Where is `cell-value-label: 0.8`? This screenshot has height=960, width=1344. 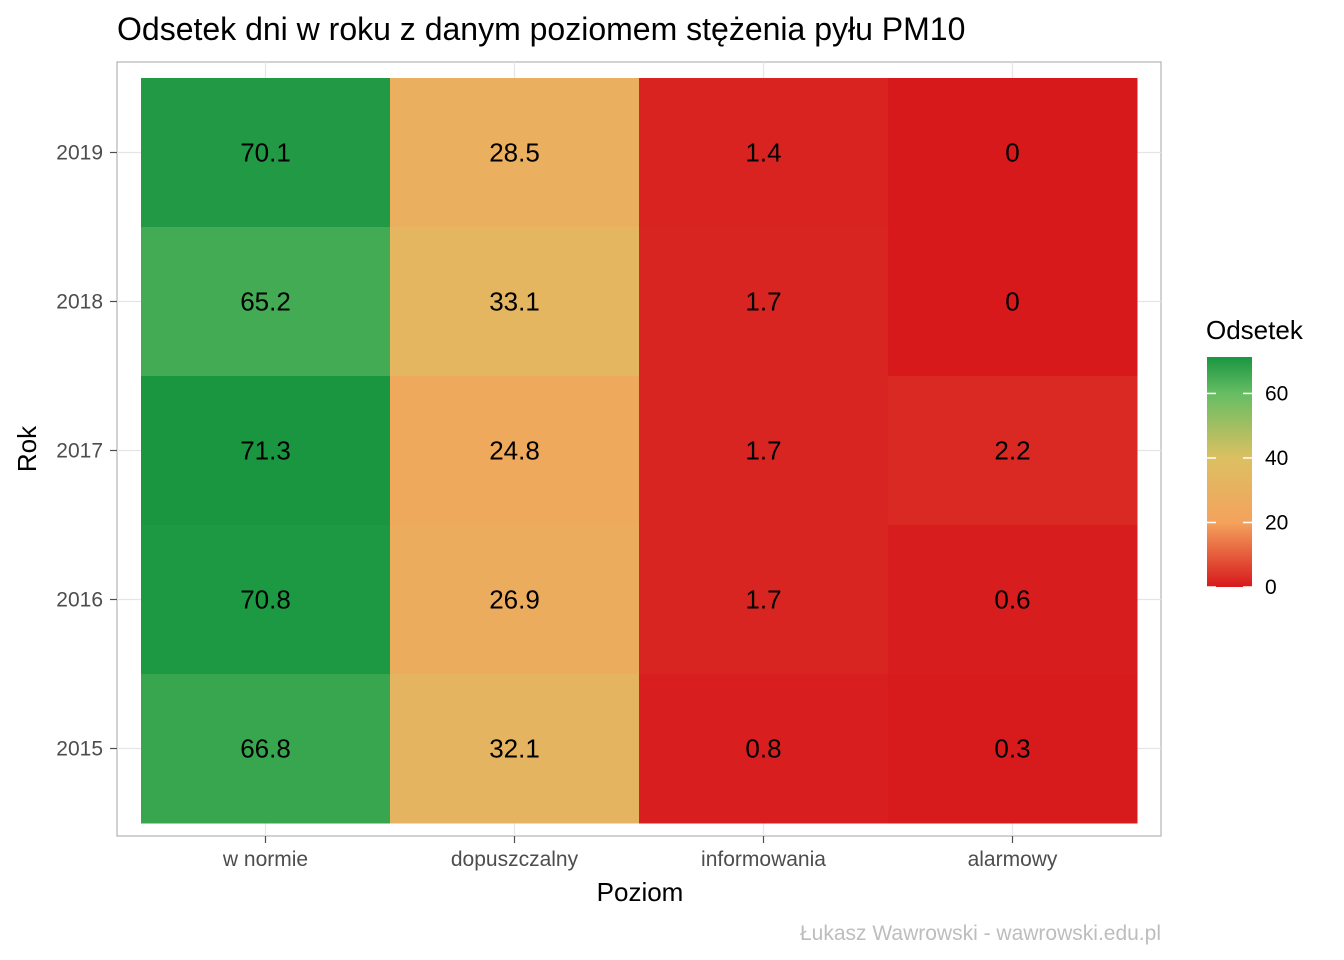
cell-value-label: 0.8 is located at coordinates (763, 749).